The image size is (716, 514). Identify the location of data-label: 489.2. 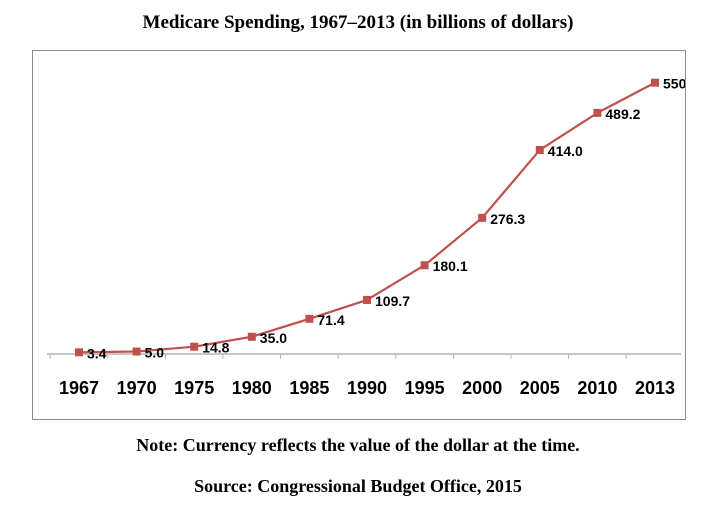
(622, 114).